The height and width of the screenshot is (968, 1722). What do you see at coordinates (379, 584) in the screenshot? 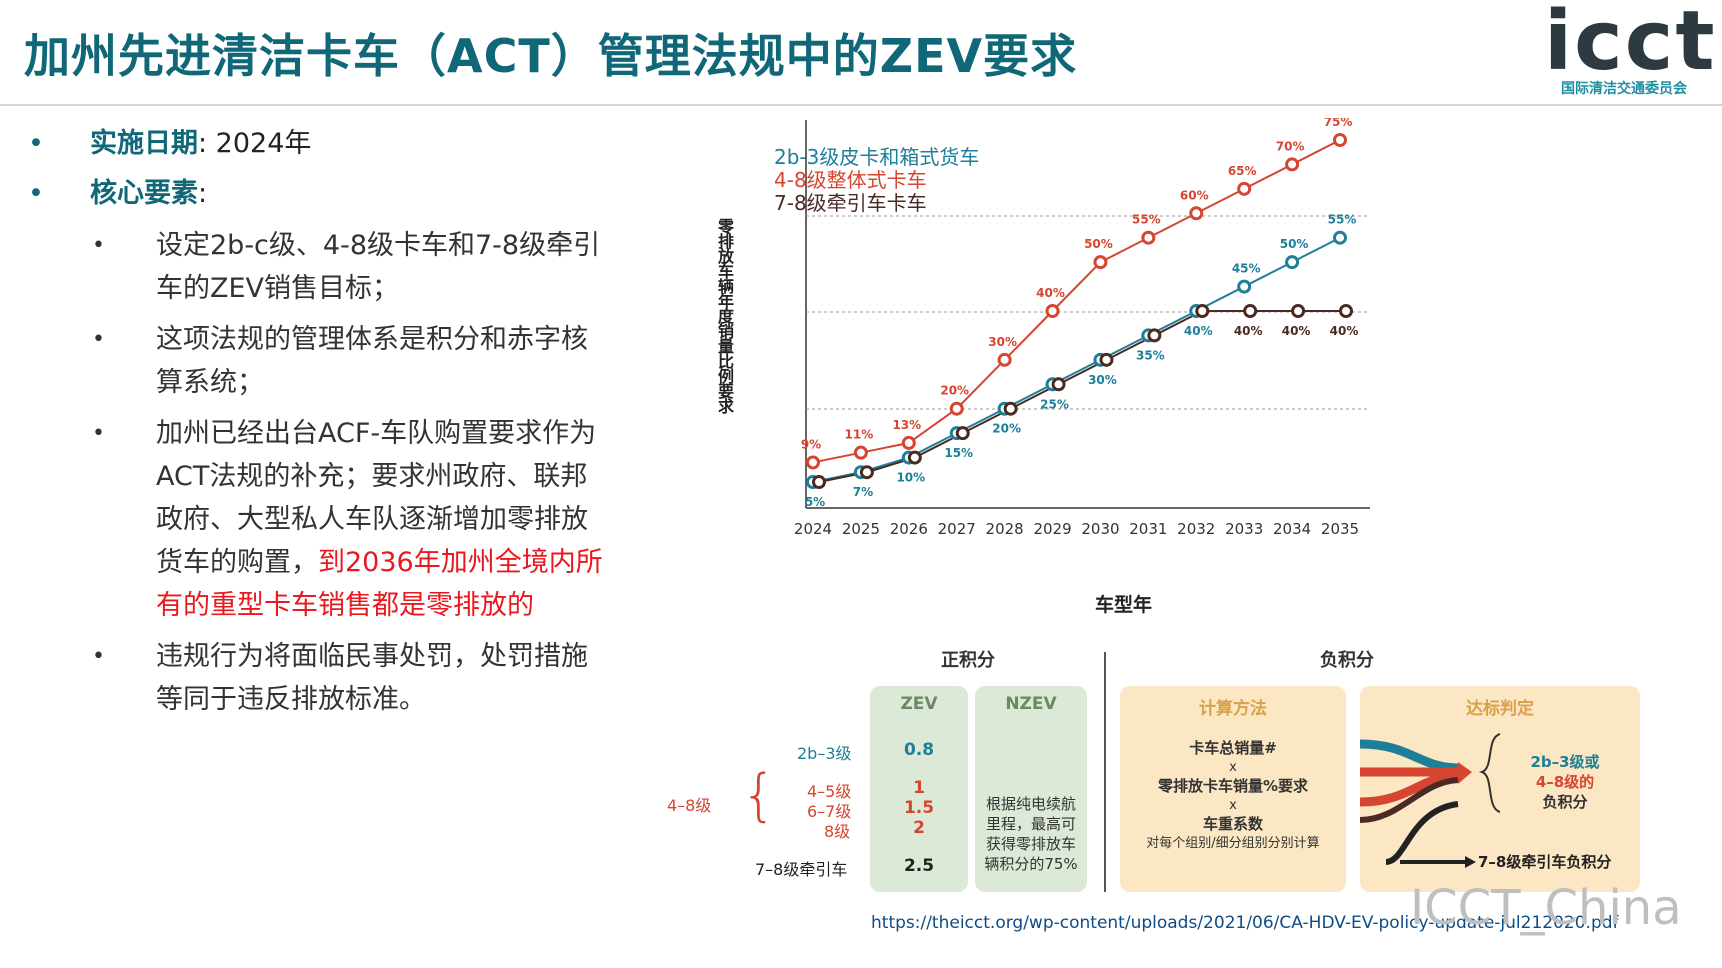
I see `sub-bullet-highlight: 到2036年加州全境内所有的重型卡车销售都是零排放的` at bounding box center [379, 584].